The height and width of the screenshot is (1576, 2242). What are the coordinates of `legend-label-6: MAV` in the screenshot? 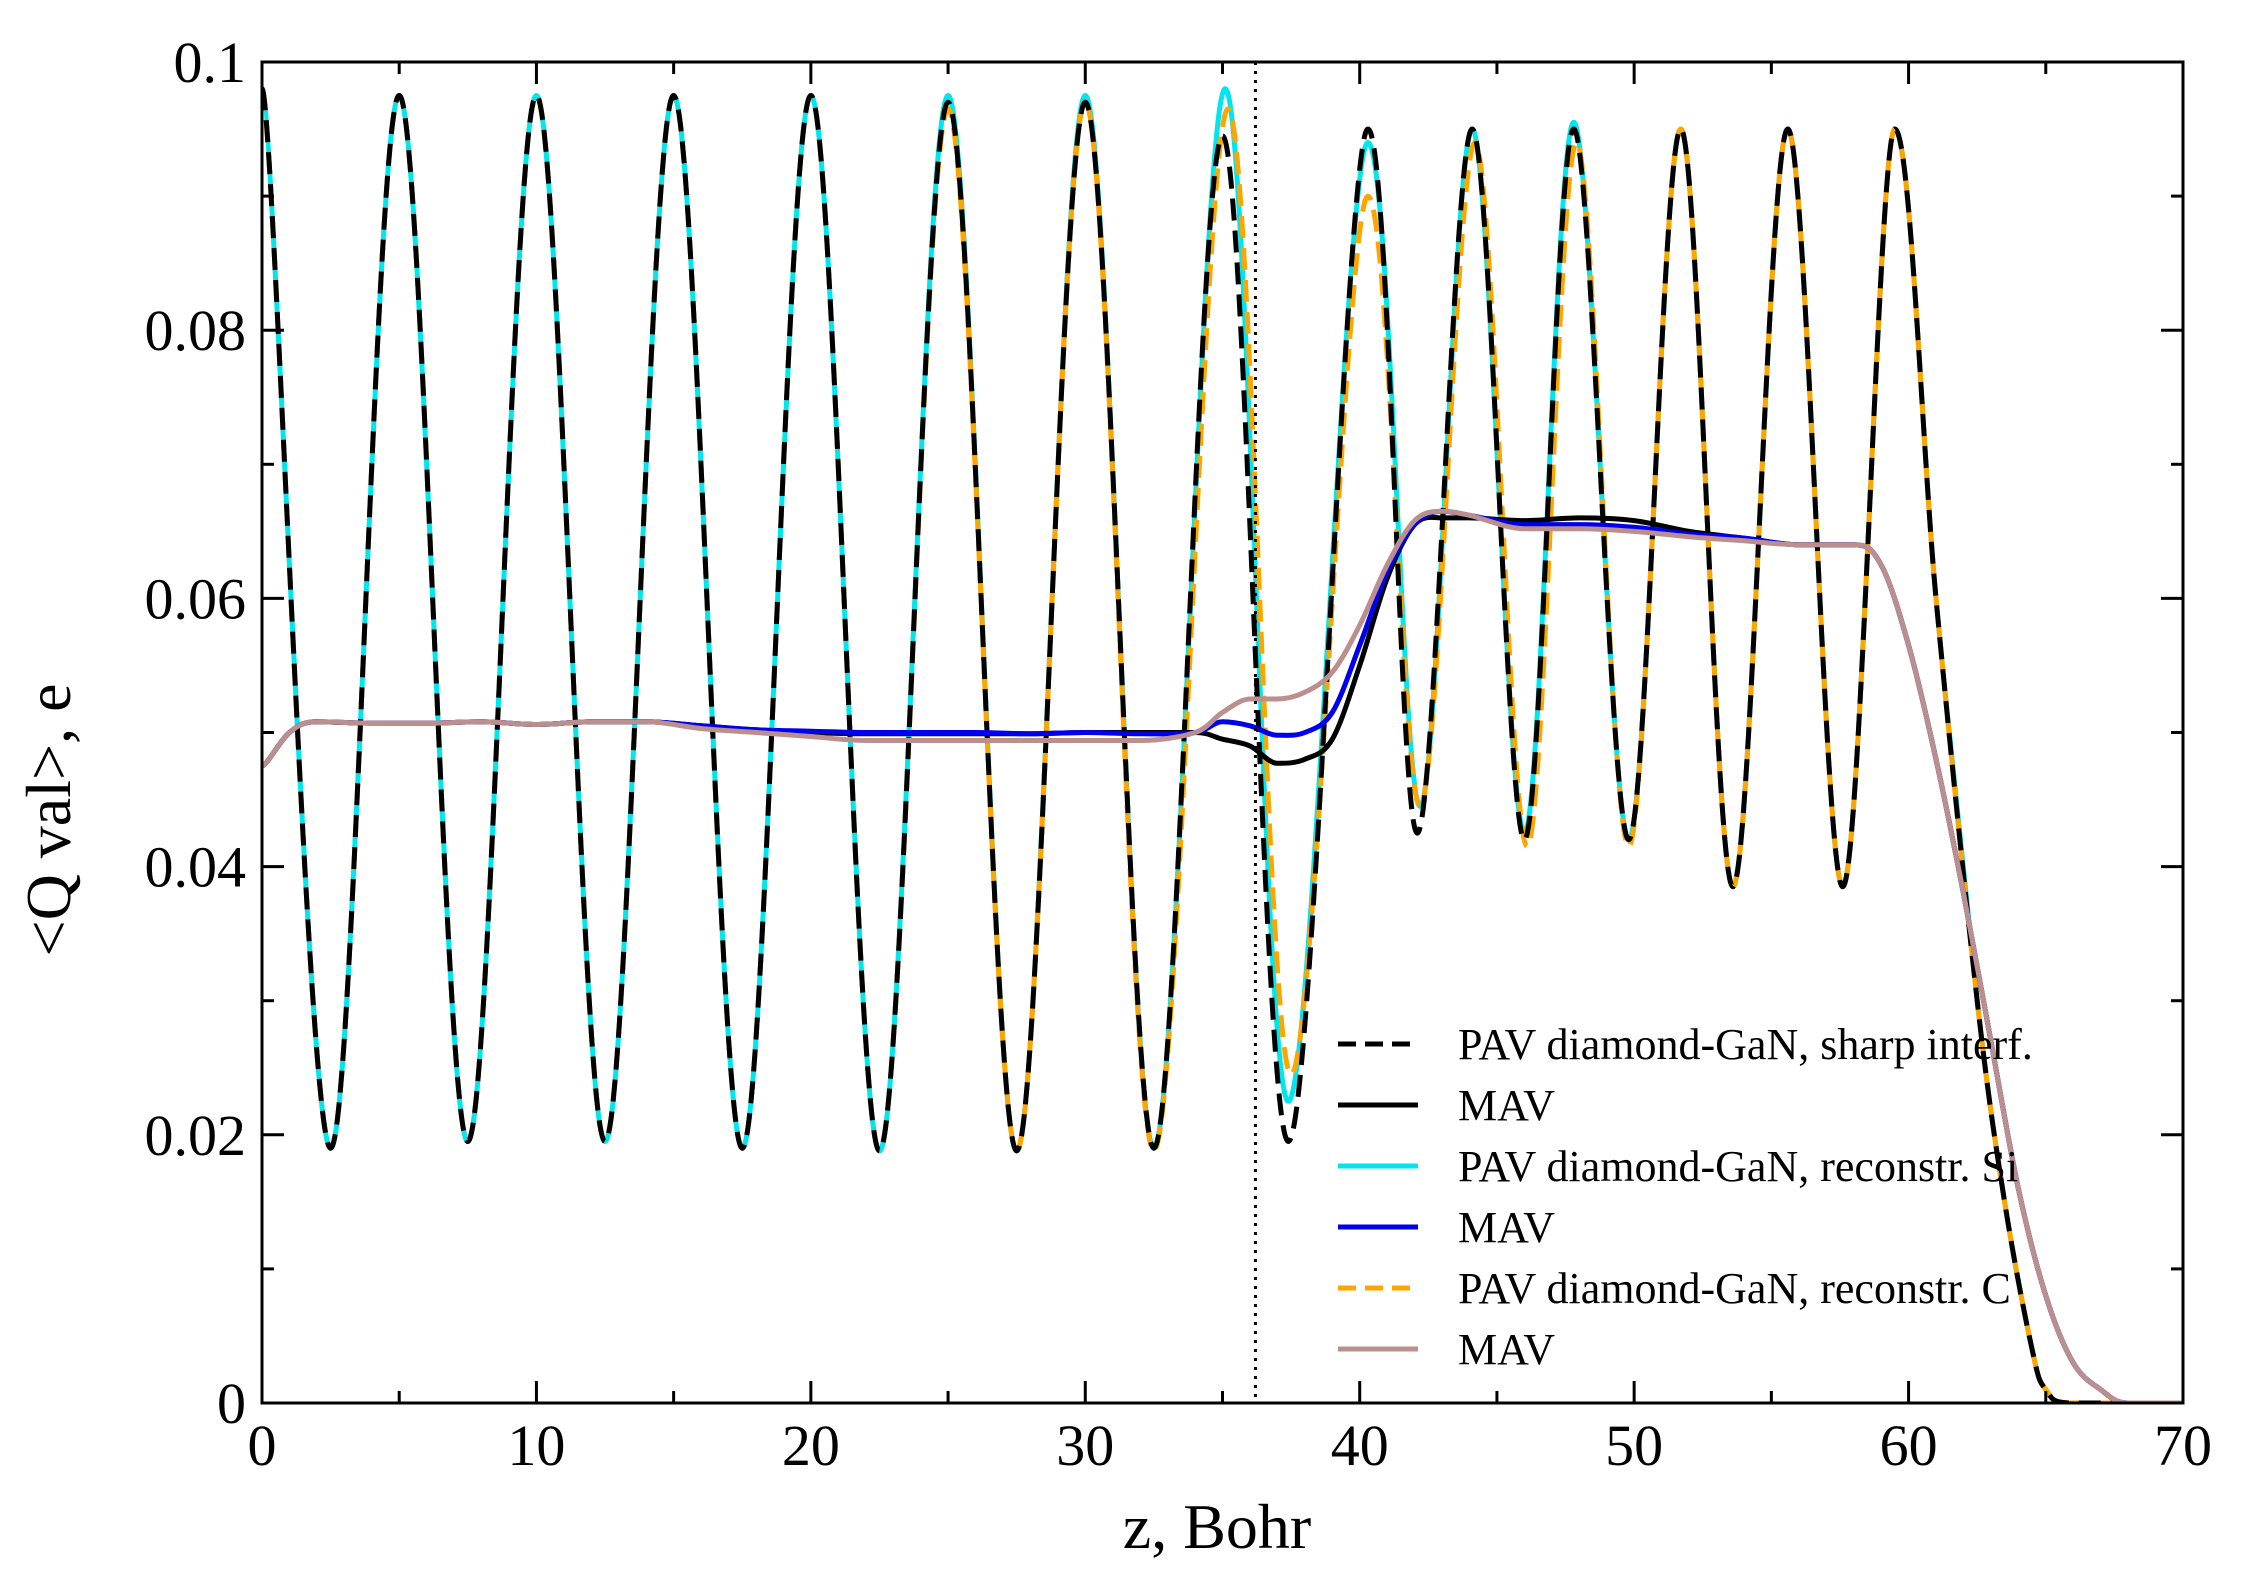 It's located at (1506, 1349).